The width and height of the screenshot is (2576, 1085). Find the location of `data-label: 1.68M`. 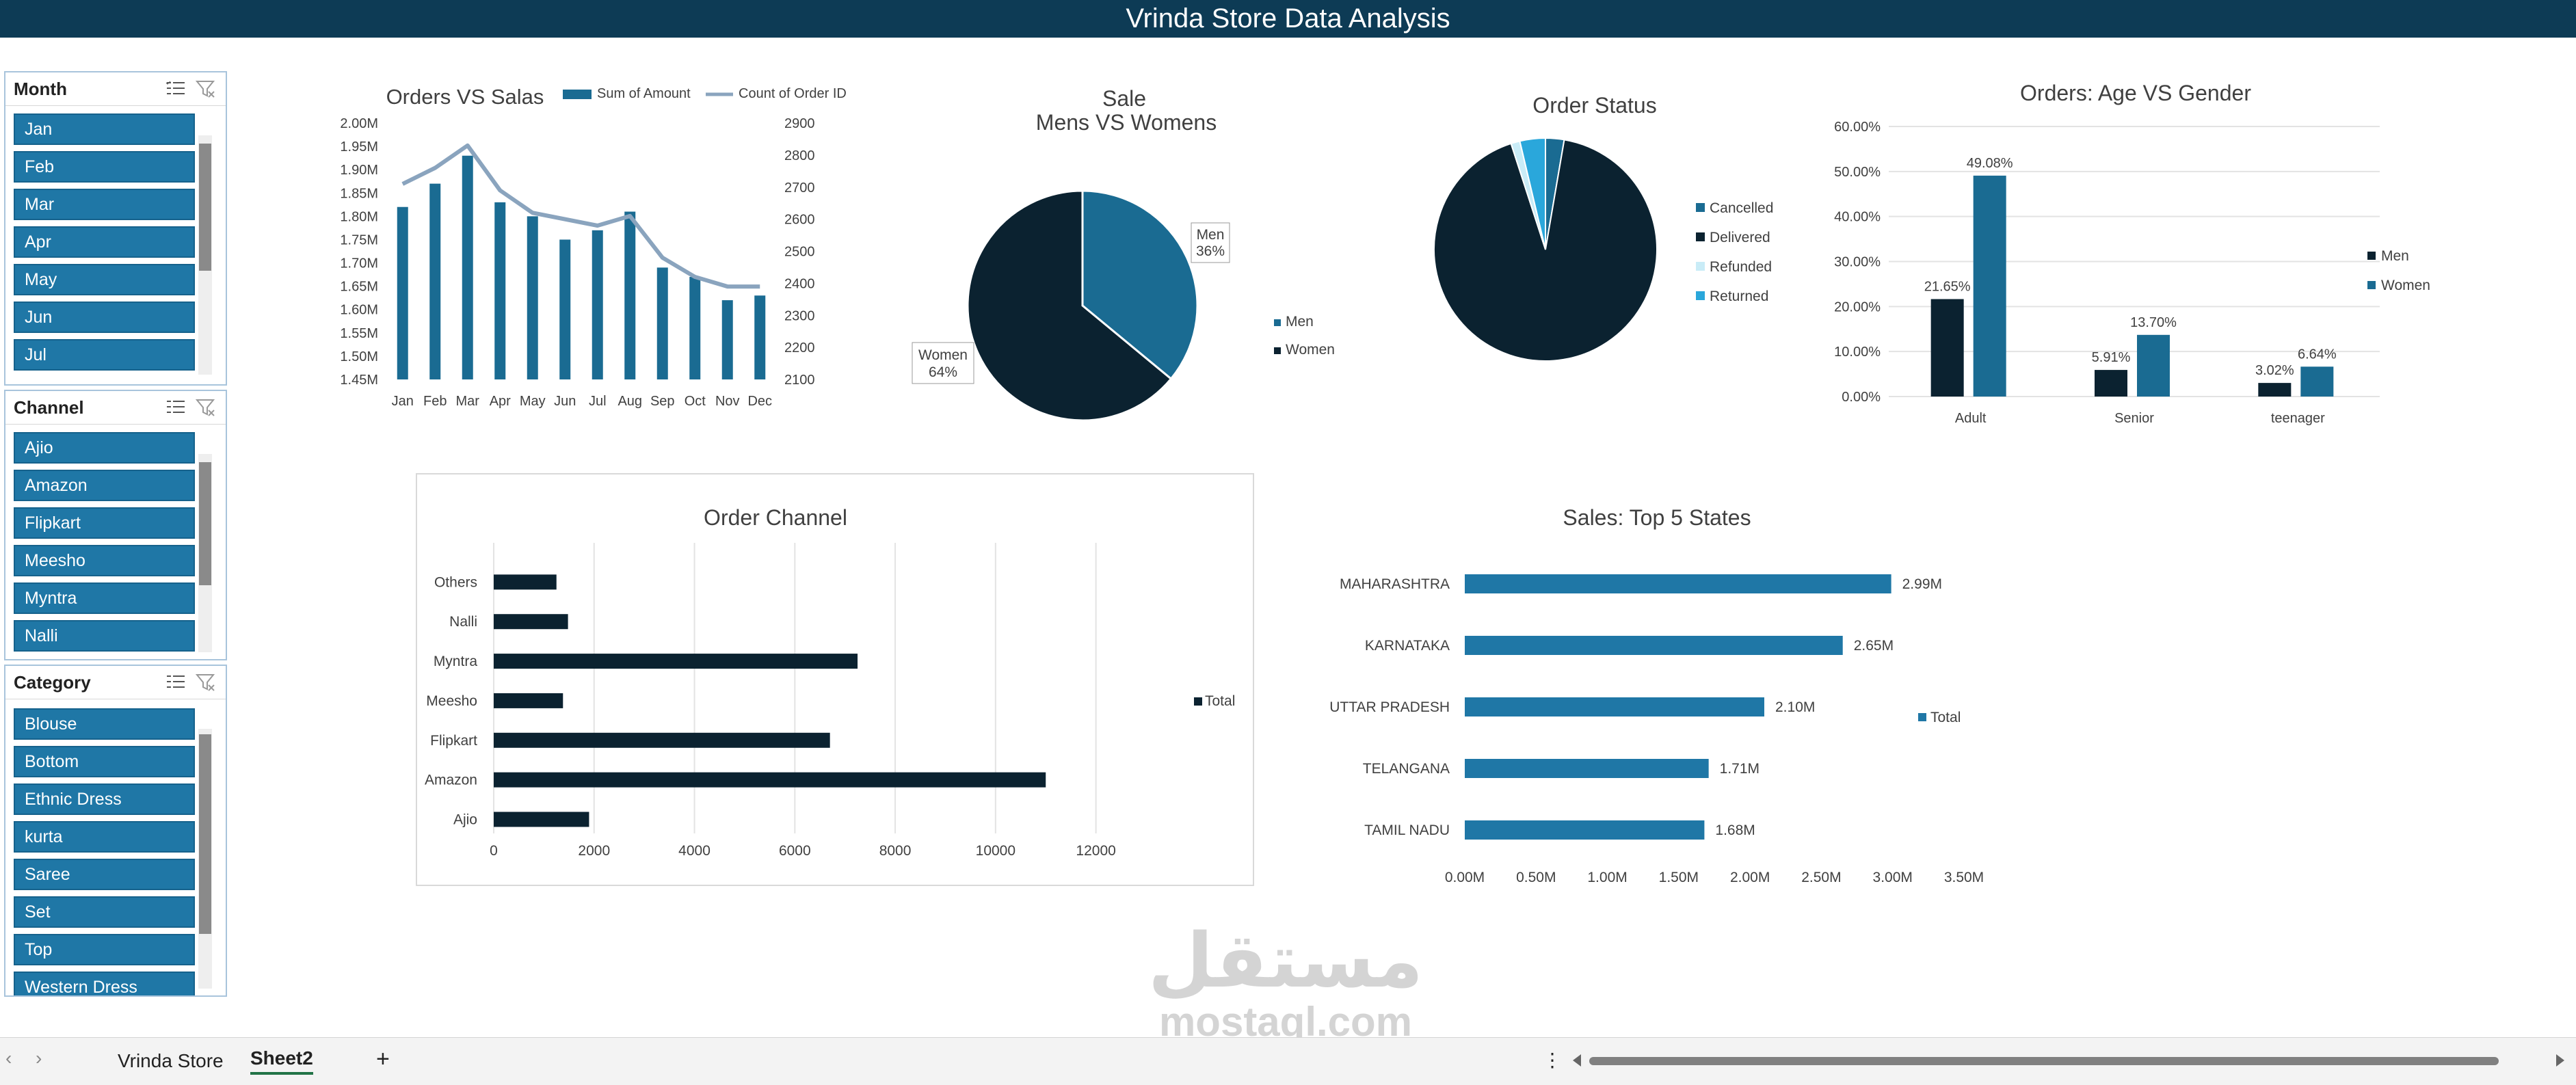

data-label: 1.68M is located at coordinates (1735, 830).